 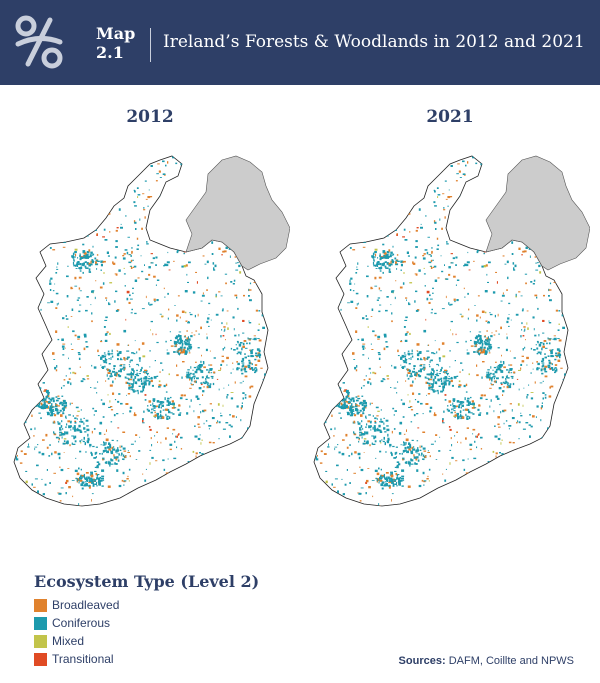 I want to click on legend-label: Transitional, so click(x=83, y=659).